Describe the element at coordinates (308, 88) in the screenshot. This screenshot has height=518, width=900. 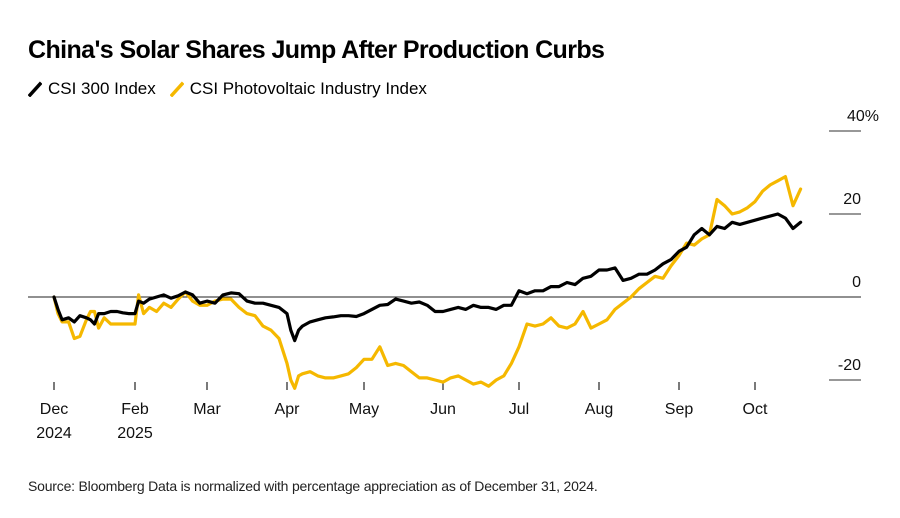
I see `legend-label-photovoltaic: CSI Photovoltaic Industry Index` at that location.